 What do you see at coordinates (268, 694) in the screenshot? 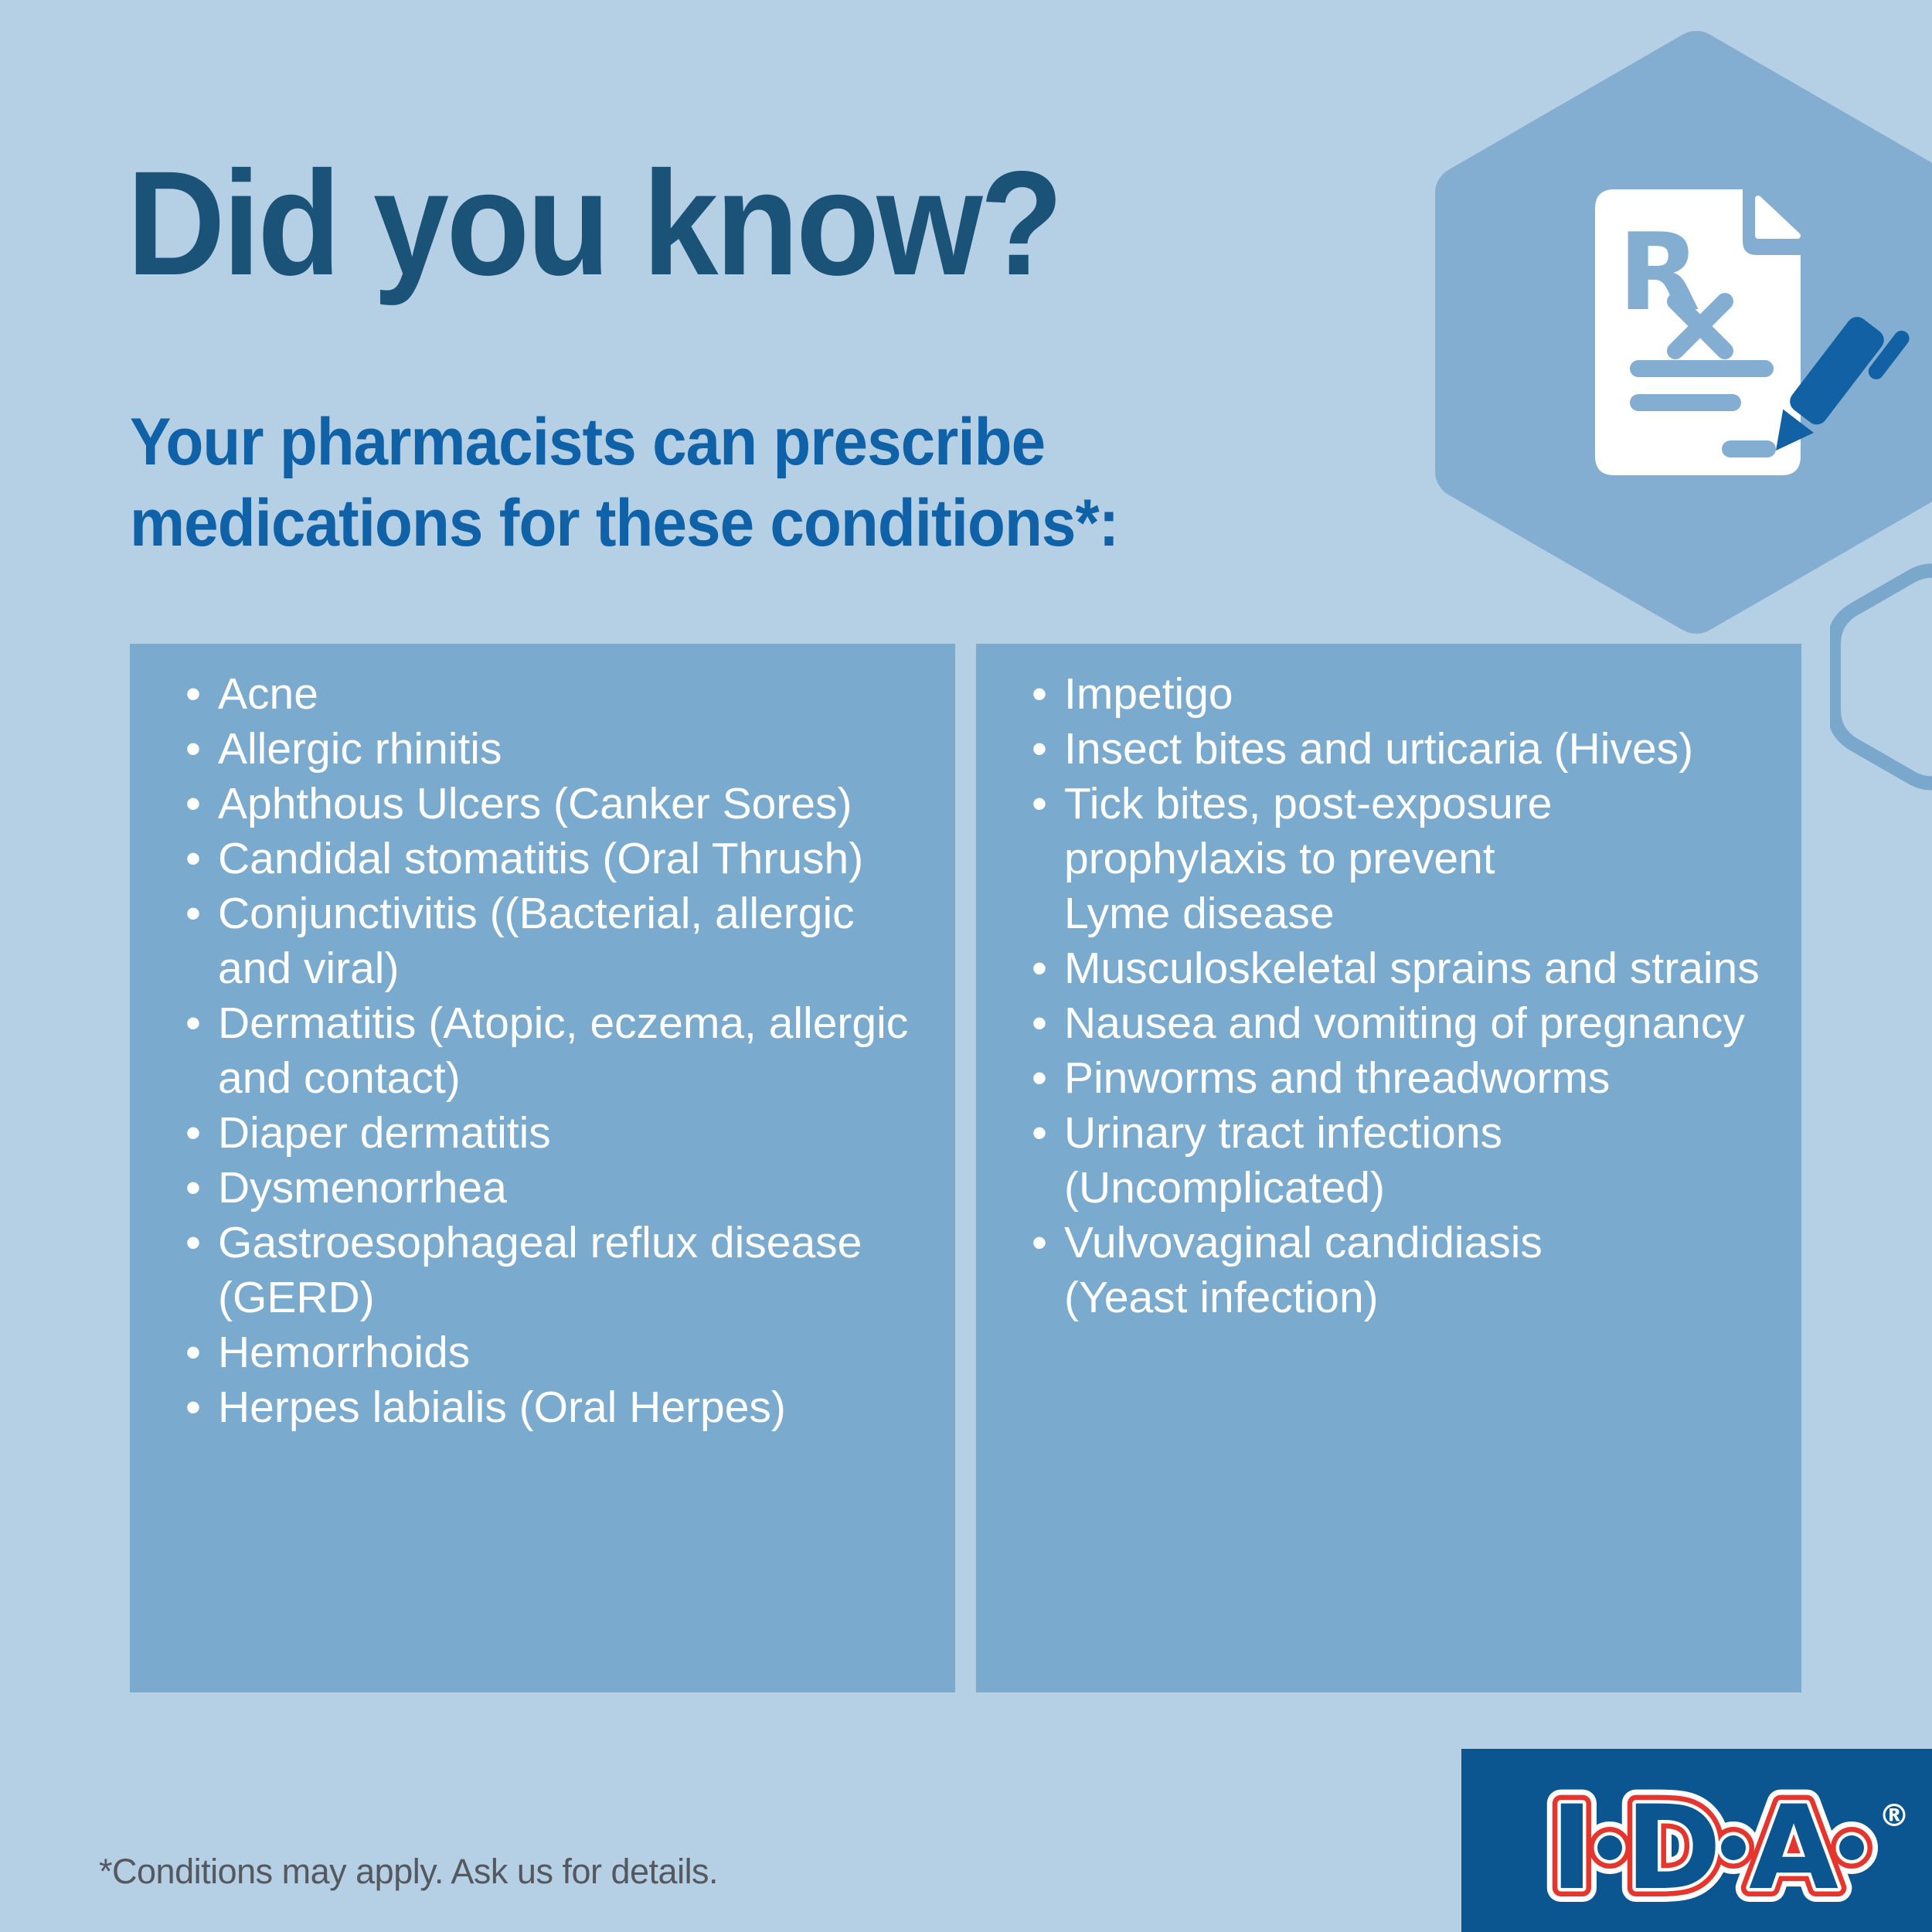
I see `condition-text: Acne` at bounding box center [268, 694].